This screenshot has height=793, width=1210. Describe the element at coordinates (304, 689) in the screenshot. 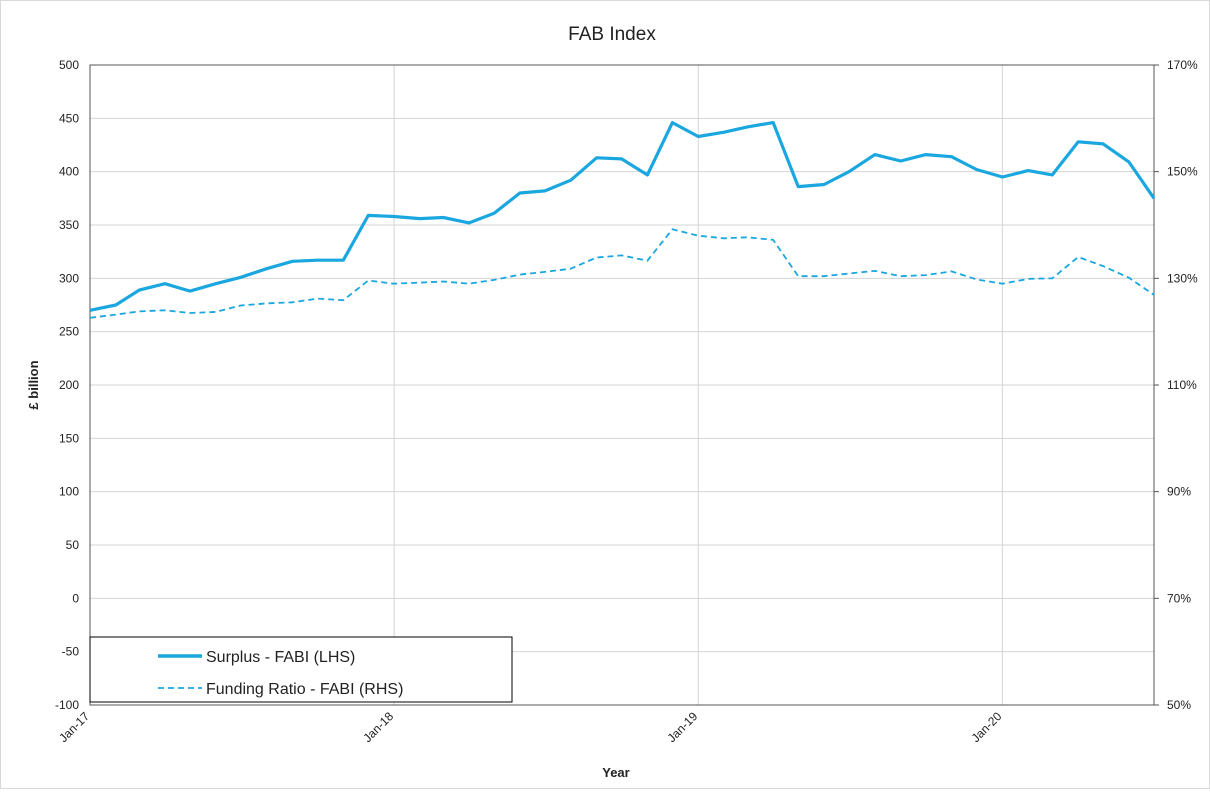

I see `legend-label-funding-ratio: Funding Ratio - FABI (RHS)` at that location.